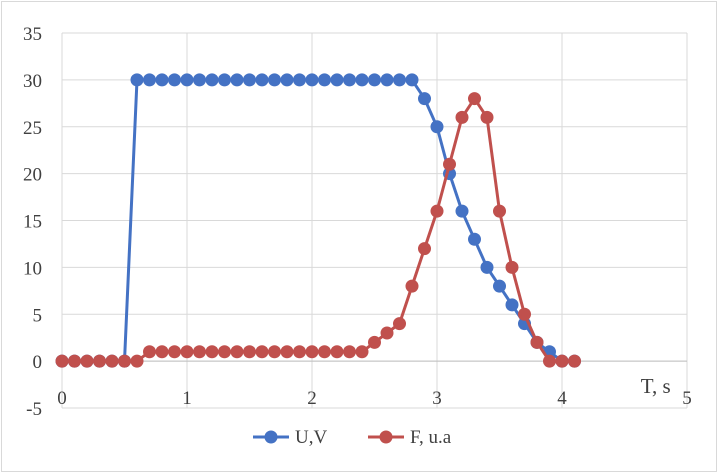 The image size is (720, 475). I want to click on legend: U,V F, u.a, so click(352, 437).